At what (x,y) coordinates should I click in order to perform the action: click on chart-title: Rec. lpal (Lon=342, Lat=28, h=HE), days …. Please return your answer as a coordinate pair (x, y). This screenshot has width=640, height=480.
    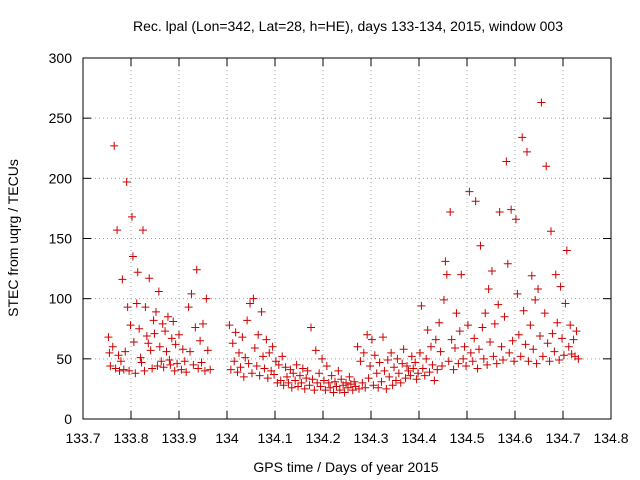
    Looking at the image, I should click on (348, 26).